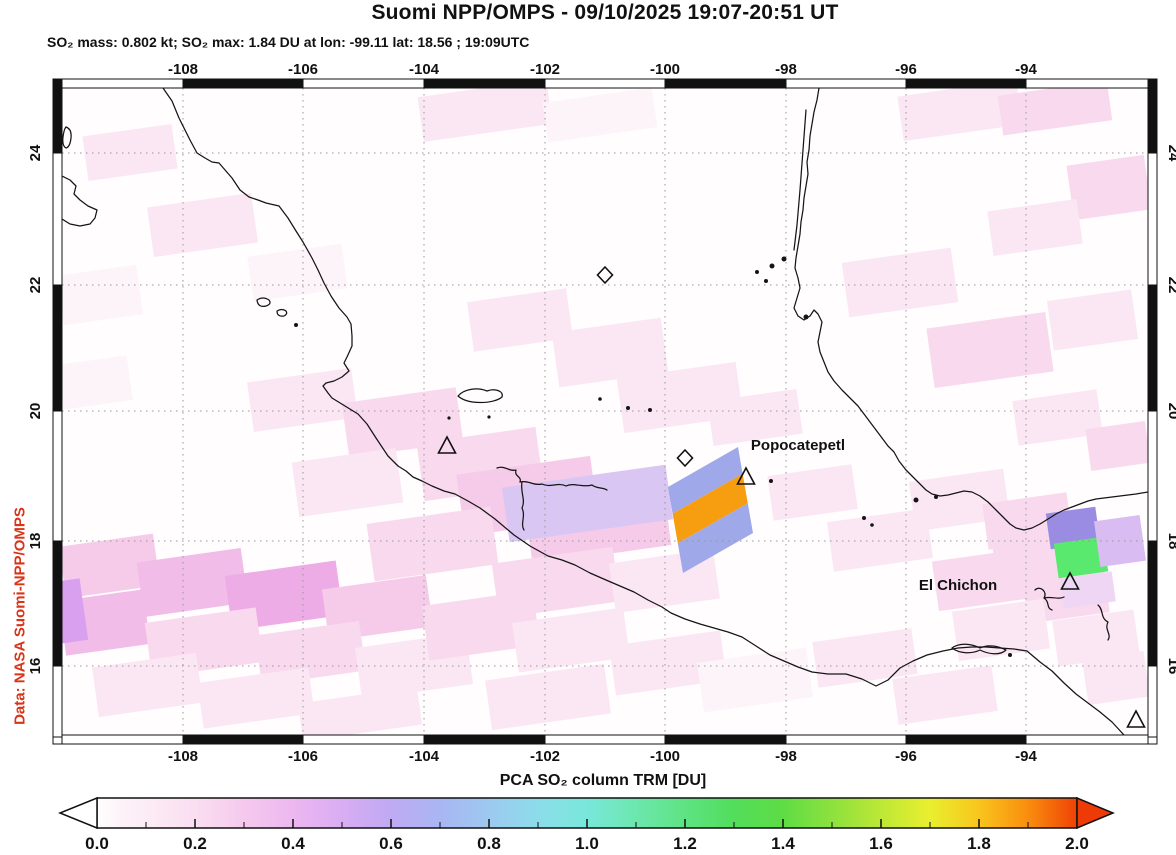 The height and width of the screenshot is (855, 1176). I want to click on lat-tick-label-left: 16, so click(35, 666).